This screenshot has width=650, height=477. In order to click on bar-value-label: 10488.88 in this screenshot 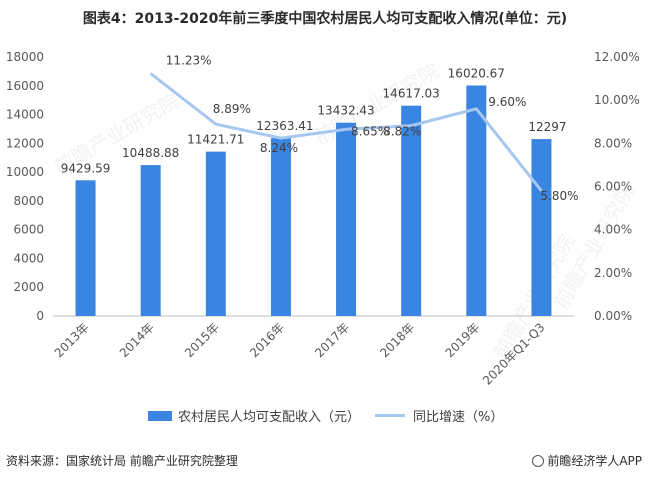, I will do `click(150, 153)`.